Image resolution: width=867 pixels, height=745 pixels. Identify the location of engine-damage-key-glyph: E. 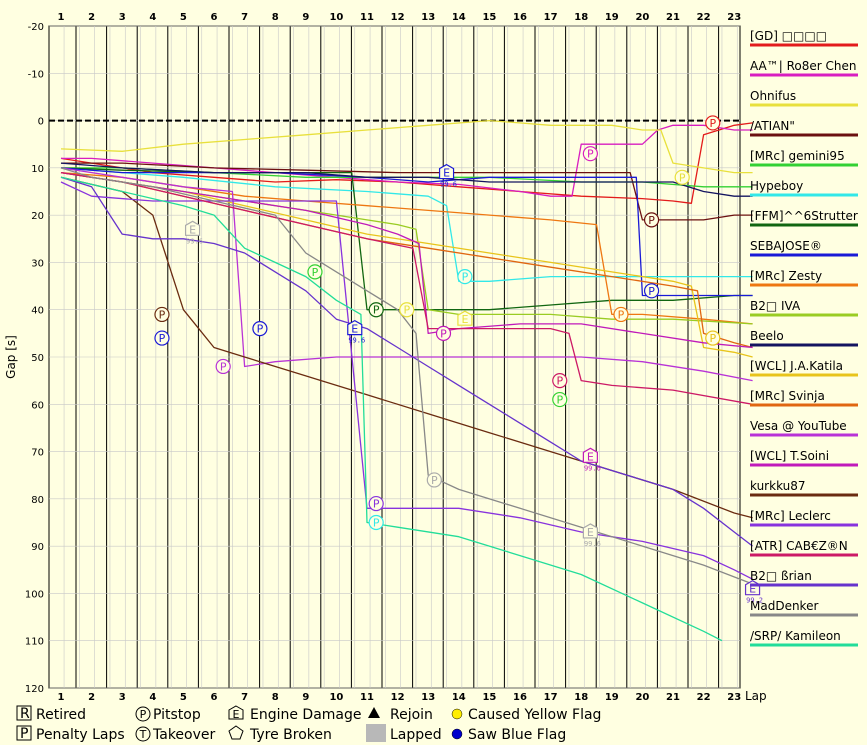
(236, 714).